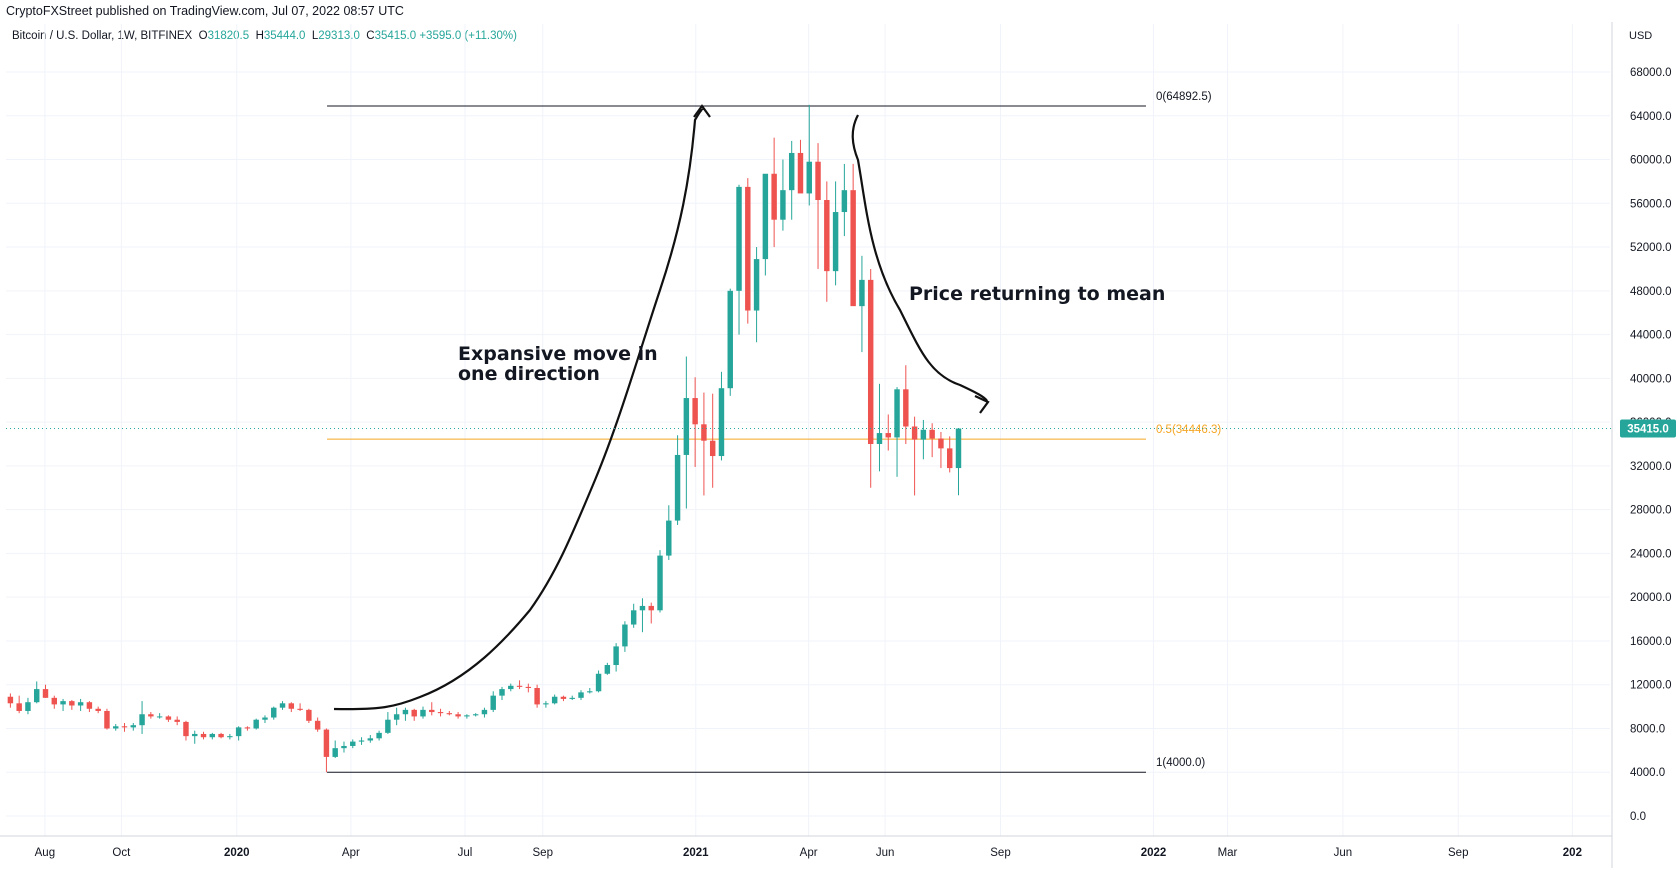 This screenshot has height=870, width=1677. I want to click on y-tick-label: 68000.0, so click(1651, 73).